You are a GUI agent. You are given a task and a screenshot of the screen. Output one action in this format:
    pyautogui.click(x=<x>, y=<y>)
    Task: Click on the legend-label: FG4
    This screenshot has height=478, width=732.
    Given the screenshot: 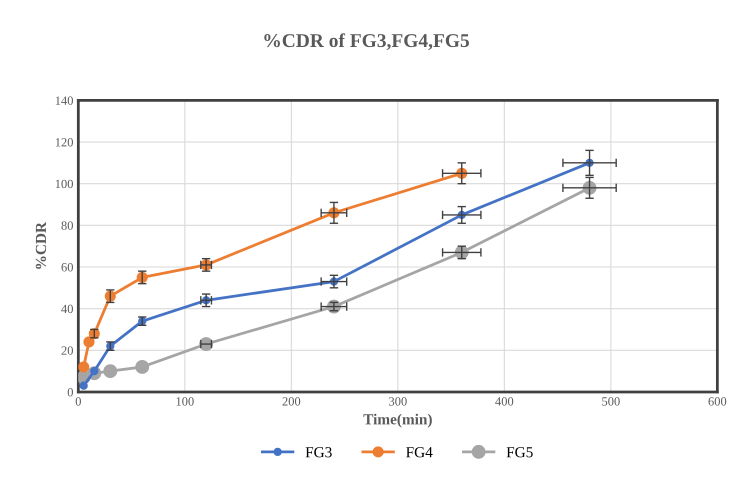 What is the action you would take?
    pyautogui.click(x=419, y=452)
    